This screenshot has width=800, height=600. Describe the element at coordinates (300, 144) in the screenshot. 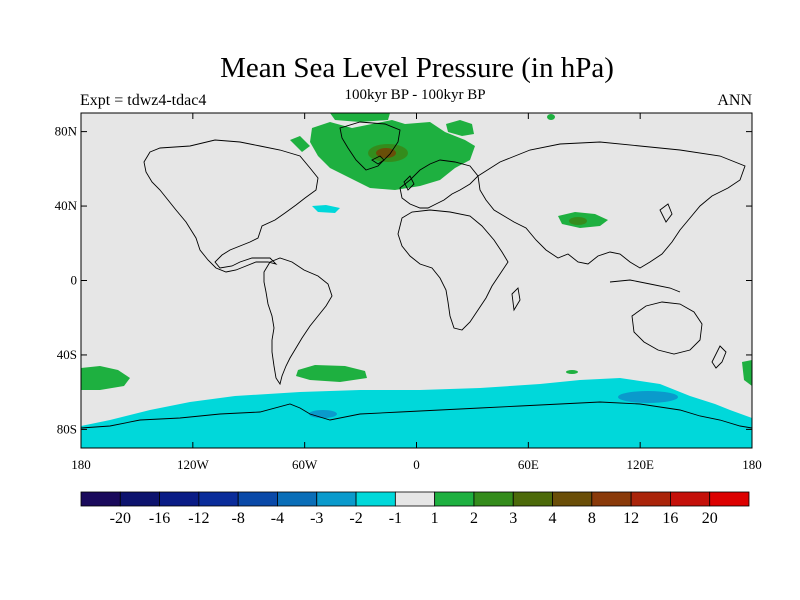

I see `arctic-high-west` at that location.